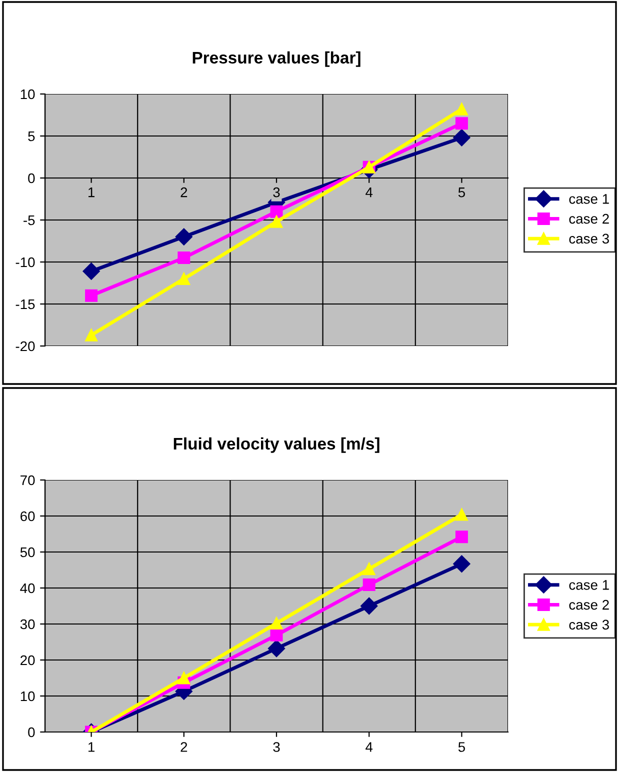 The height and width of the screenshot is (772, 619). I want to click on y-tick-label: 20, so click(27, 660).